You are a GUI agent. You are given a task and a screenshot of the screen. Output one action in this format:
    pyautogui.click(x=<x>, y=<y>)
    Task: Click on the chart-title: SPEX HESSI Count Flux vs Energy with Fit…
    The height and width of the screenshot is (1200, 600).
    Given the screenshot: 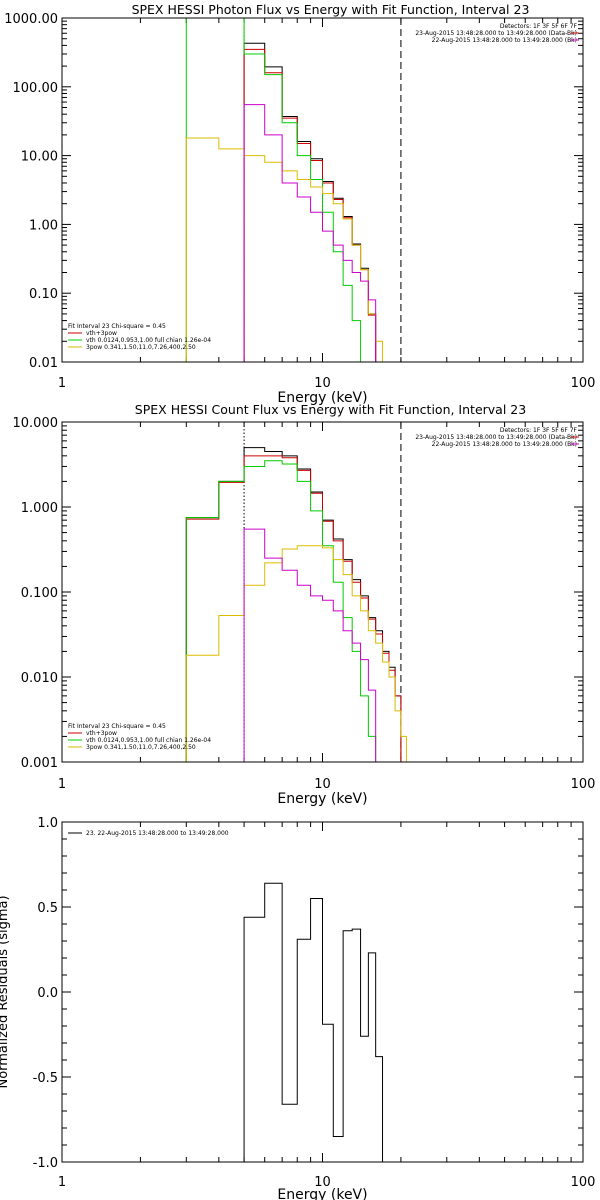 What is the action you would take?
    pyautogui.click(x=330, y=409)
    